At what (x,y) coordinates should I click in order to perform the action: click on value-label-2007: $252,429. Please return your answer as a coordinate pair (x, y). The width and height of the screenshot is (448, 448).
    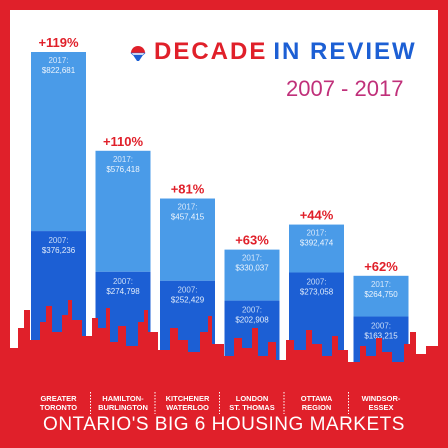
    Looking at the image, I should click on (188, 300).